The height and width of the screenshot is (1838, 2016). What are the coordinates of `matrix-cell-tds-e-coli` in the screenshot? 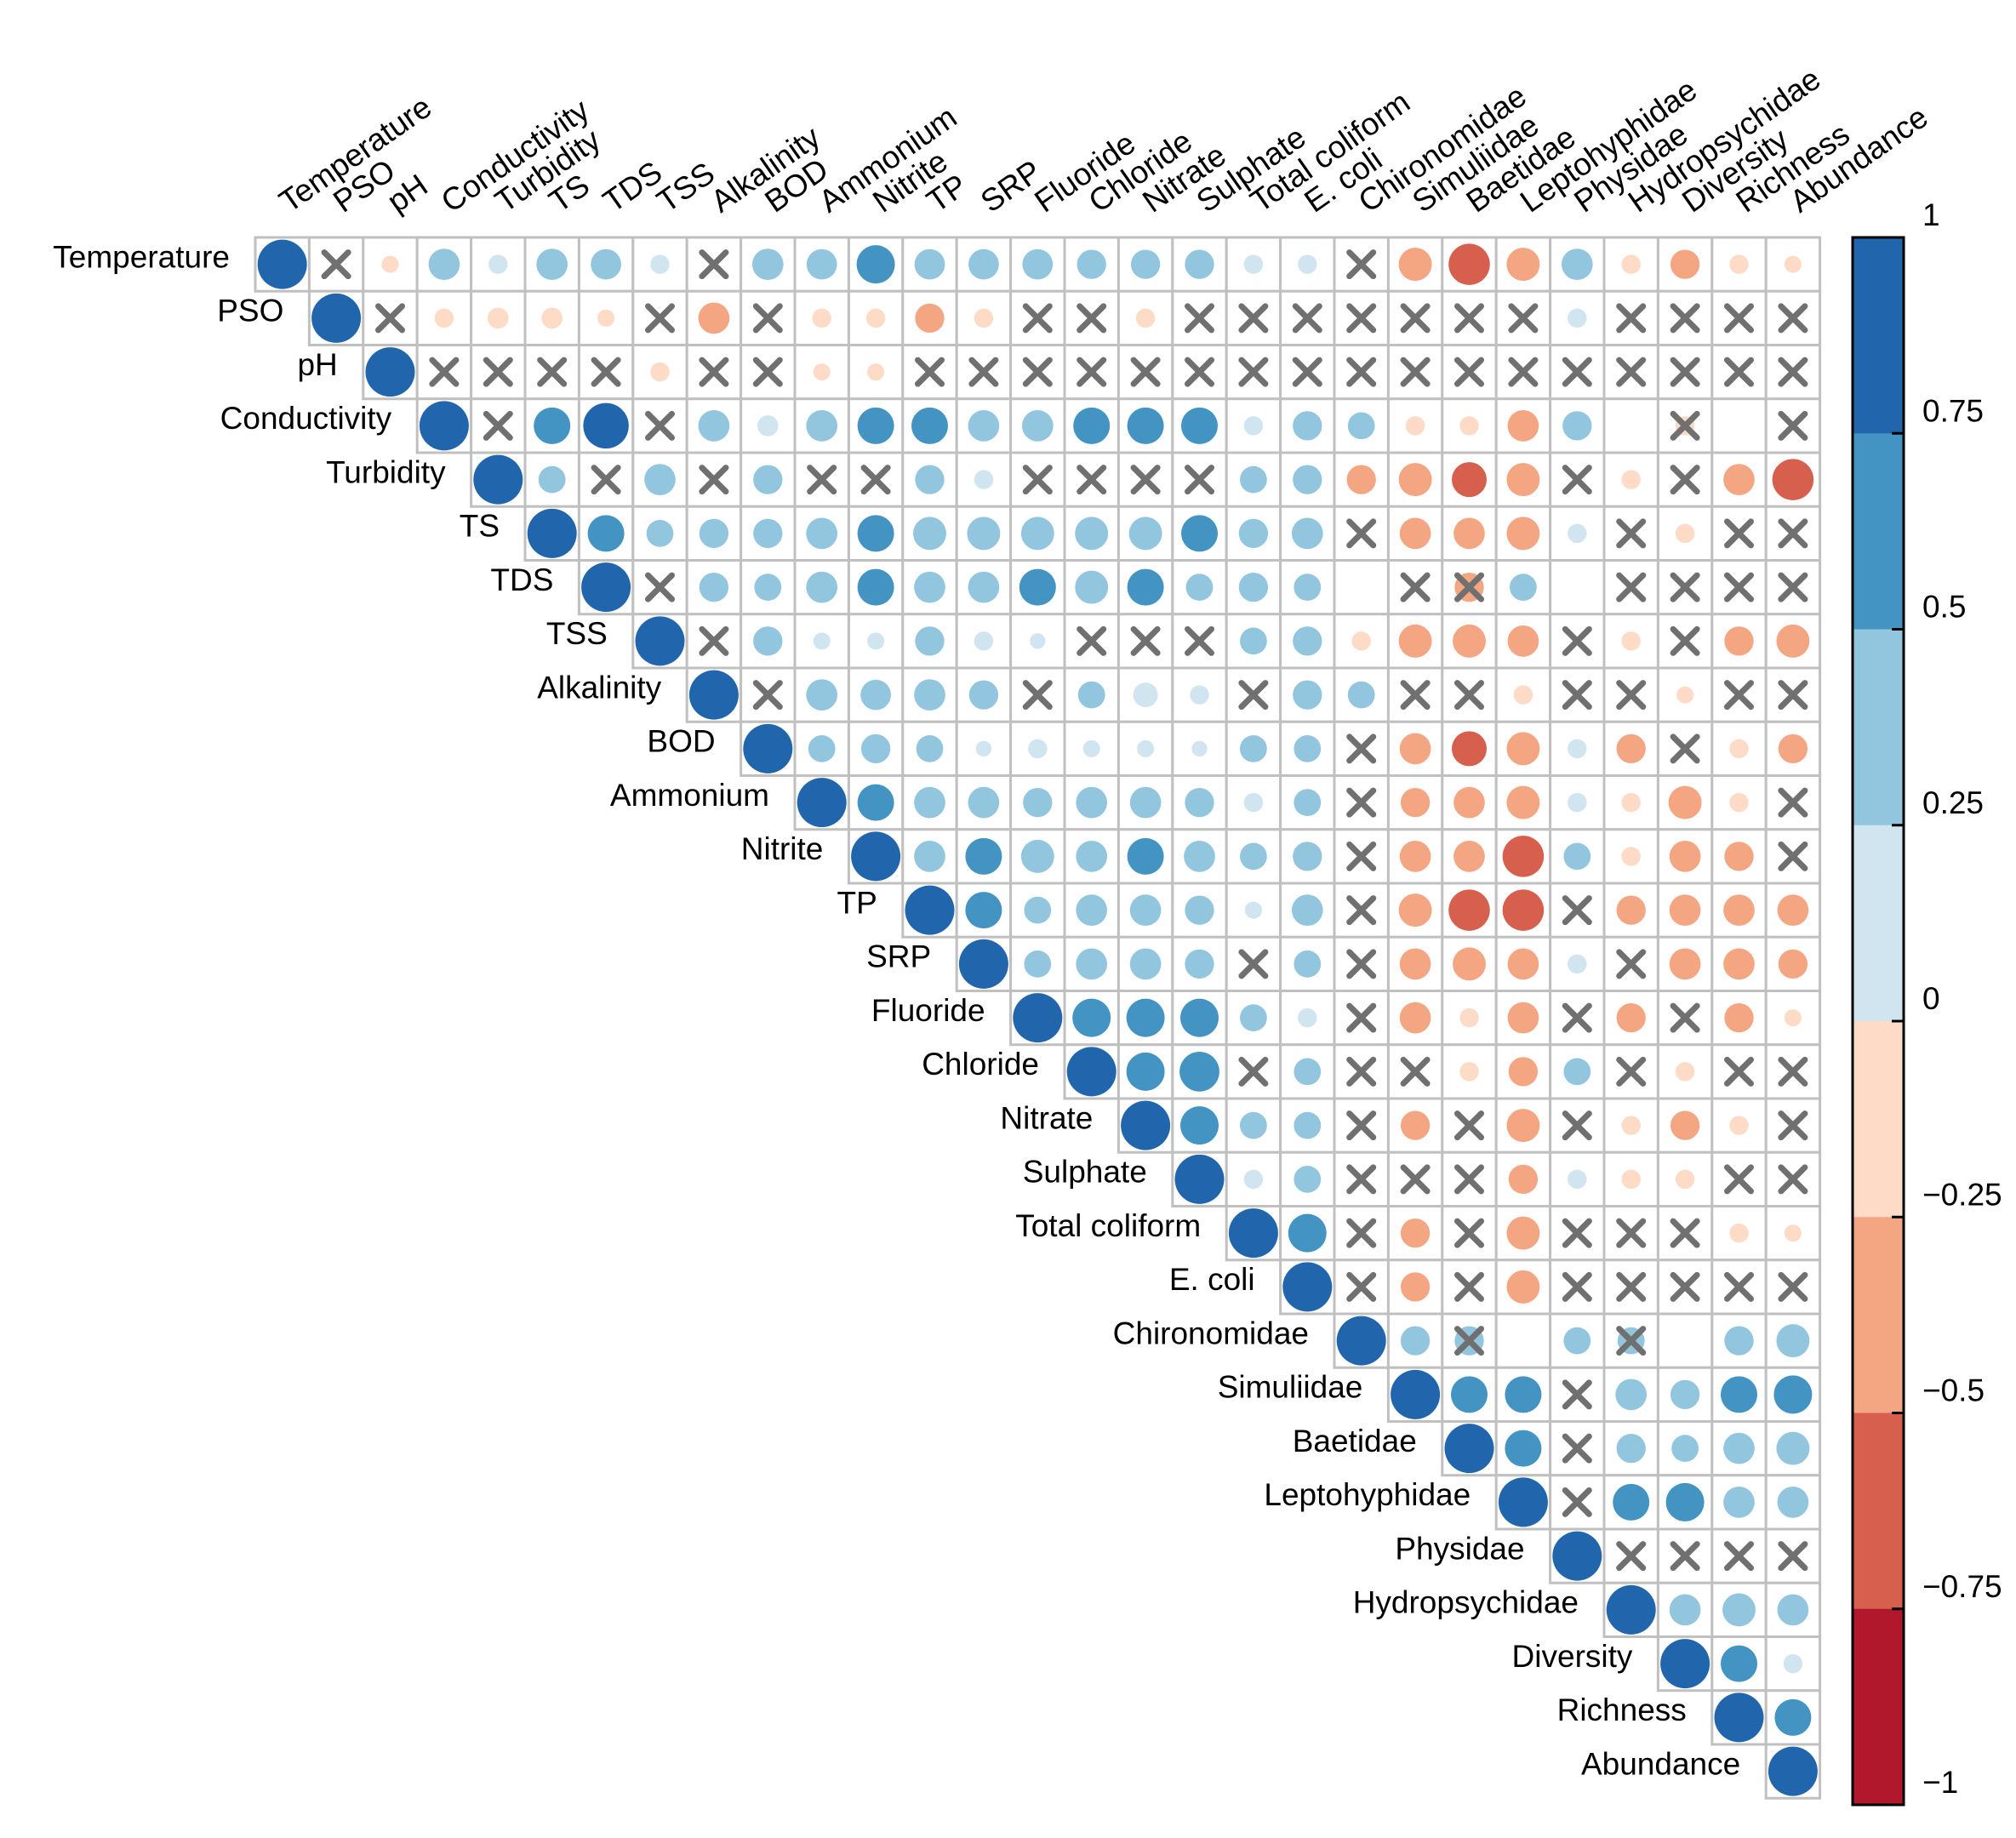 It's located at (1307, 587).